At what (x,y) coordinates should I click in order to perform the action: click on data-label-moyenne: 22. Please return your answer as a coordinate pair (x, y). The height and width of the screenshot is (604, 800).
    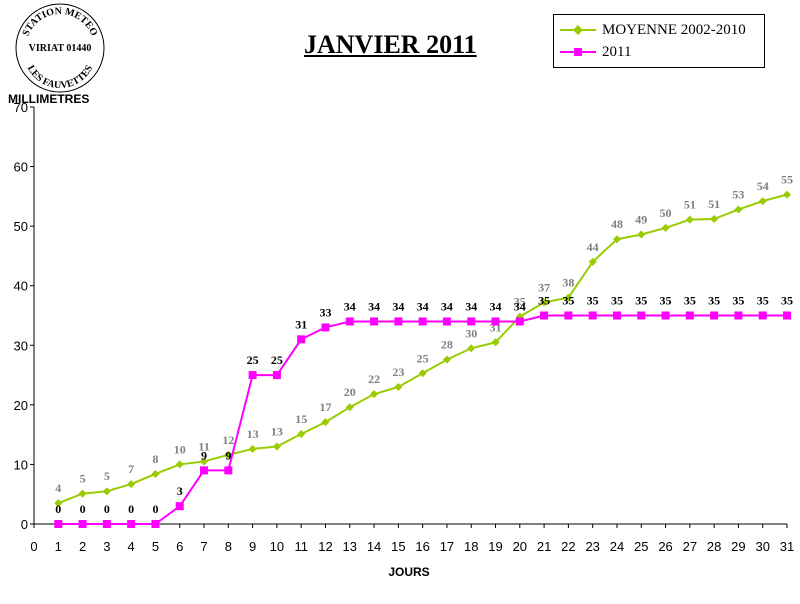
    Looking at the image, I should click on (374, 379).